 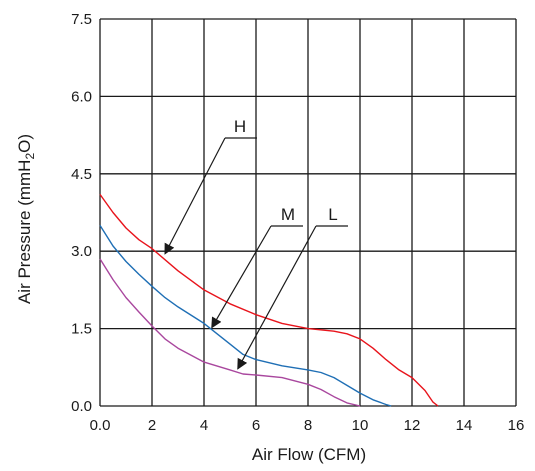 I want to click on callout-label-m: M, so click(x=288, y=214).